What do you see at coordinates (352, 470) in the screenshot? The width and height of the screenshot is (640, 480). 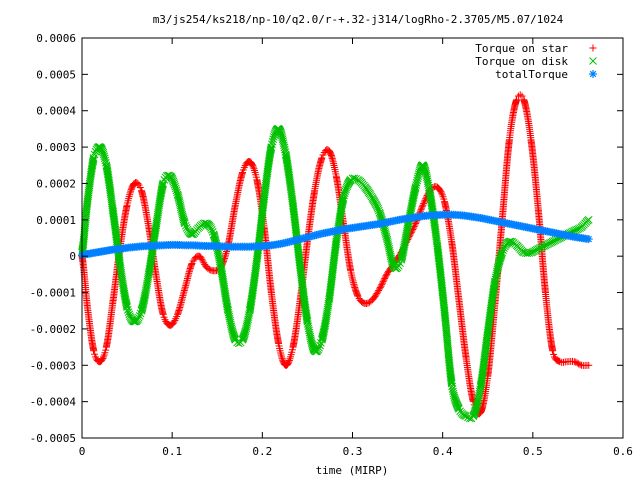 I see `x-axis-label: time (MIRP)` at bounding box center [352, 470].